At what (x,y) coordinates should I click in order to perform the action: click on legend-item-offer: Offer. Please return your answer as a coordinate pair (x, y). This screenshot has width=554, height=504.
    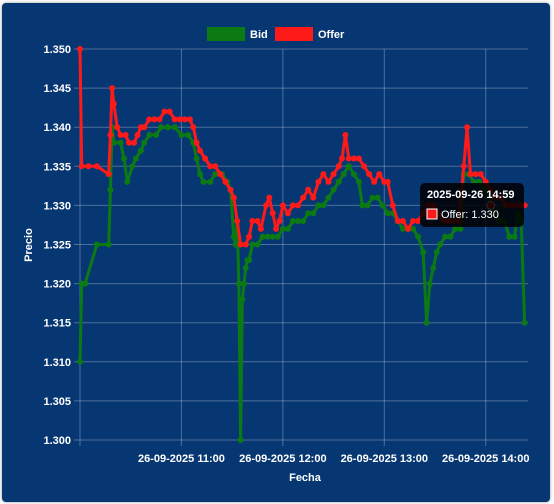
    Looking at the image, I should click on (310, 34).